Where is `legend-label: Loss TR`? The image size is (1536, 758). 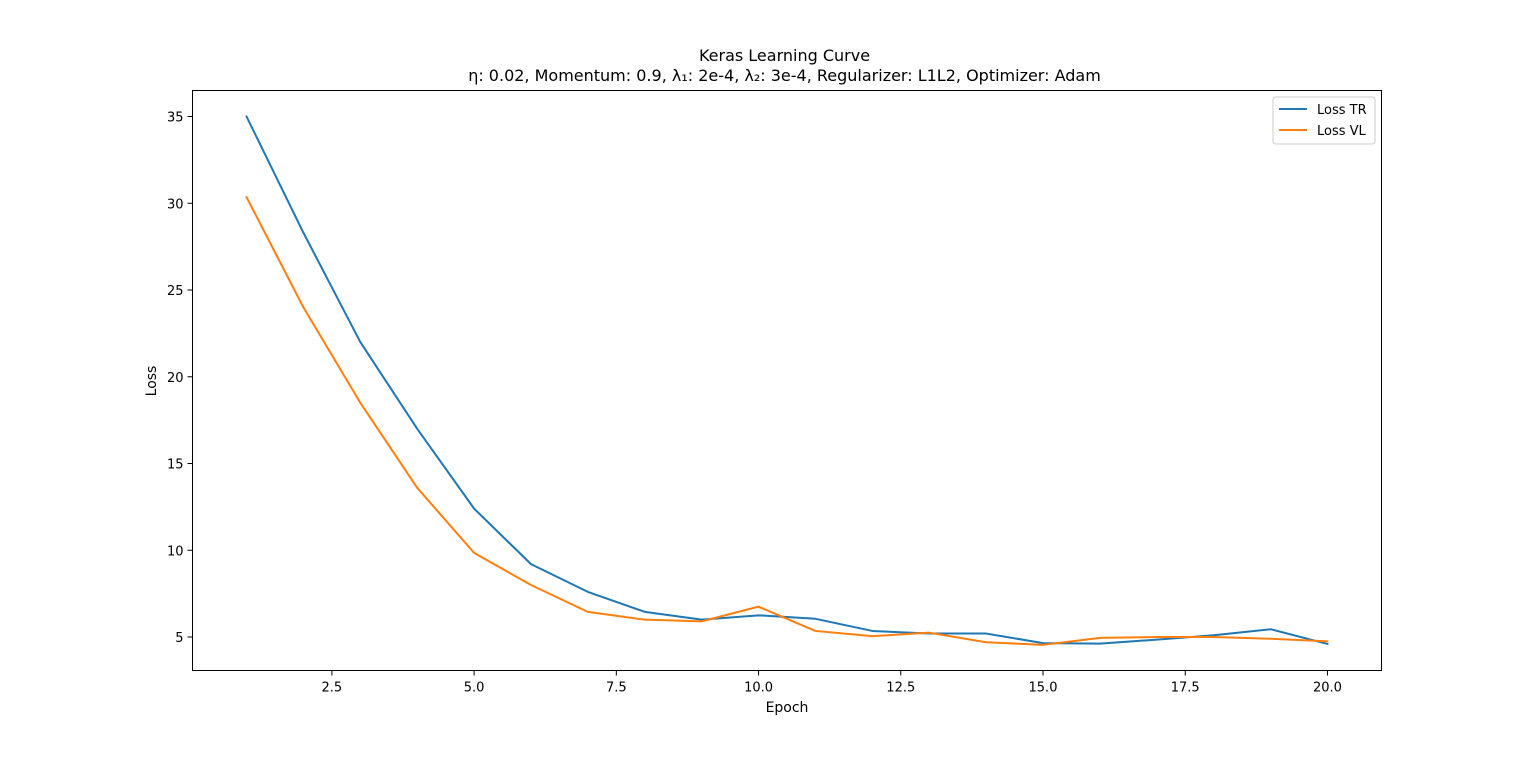 legend-label: Loss TR is located at coordinates (1342, 110).